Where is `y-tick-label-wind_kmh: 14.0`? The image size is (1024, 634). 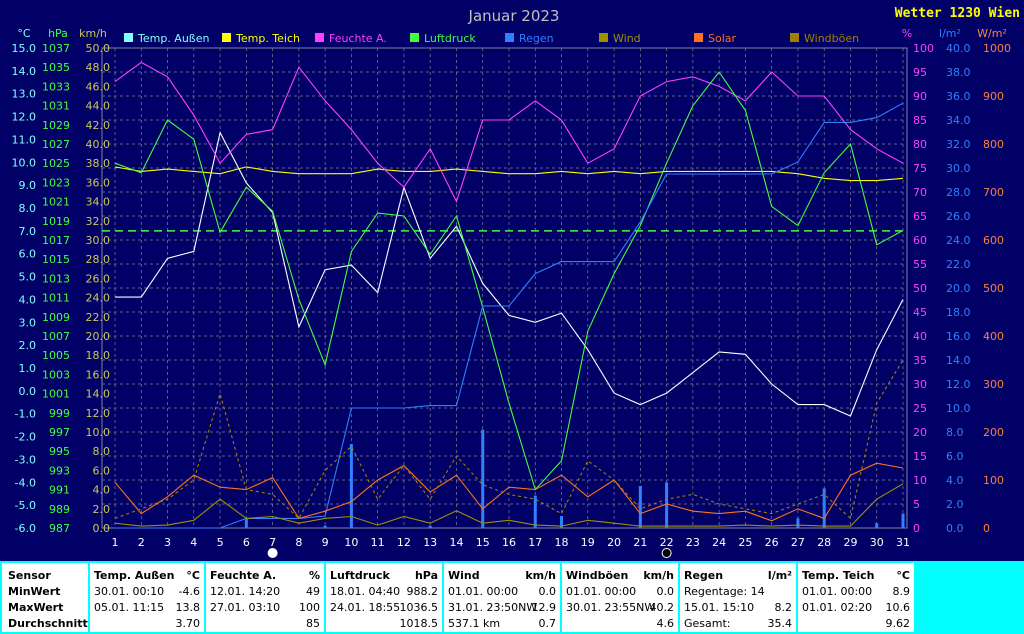 y-tick-label-wind_kmh: 14.0 is located at coordinates (98, 394).